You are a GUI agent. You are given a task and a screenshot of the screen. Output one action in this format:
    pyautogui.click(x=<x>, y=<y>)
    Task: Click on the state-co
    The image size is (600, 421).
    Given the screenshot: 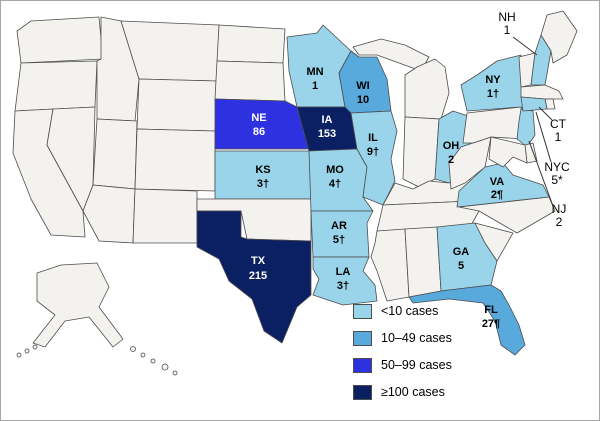 What is the action you would take?
    pyautogui.click(x=175, y=160)
    